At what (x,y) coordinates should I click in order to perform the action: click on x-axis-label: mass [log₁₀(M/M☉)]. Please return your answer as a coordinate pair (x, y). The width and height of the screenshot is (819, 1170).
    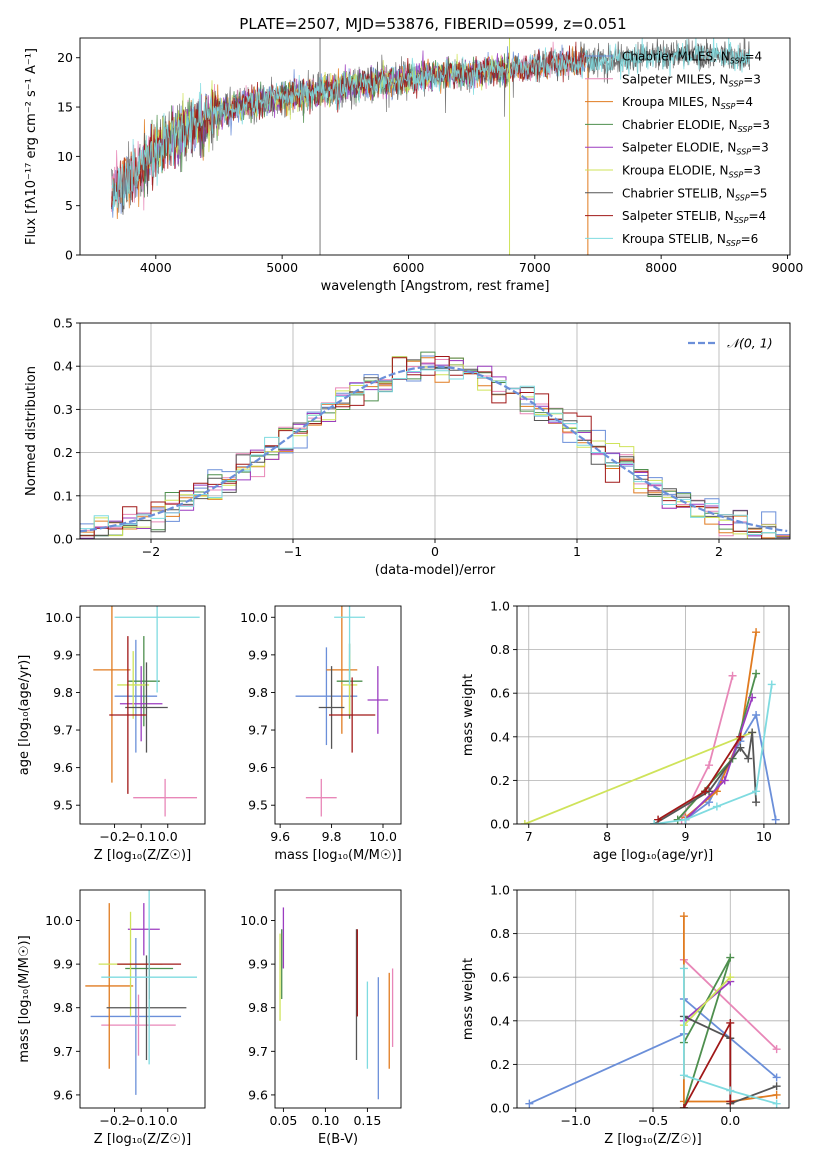
    Looking at the image, I should click on (337, 855).